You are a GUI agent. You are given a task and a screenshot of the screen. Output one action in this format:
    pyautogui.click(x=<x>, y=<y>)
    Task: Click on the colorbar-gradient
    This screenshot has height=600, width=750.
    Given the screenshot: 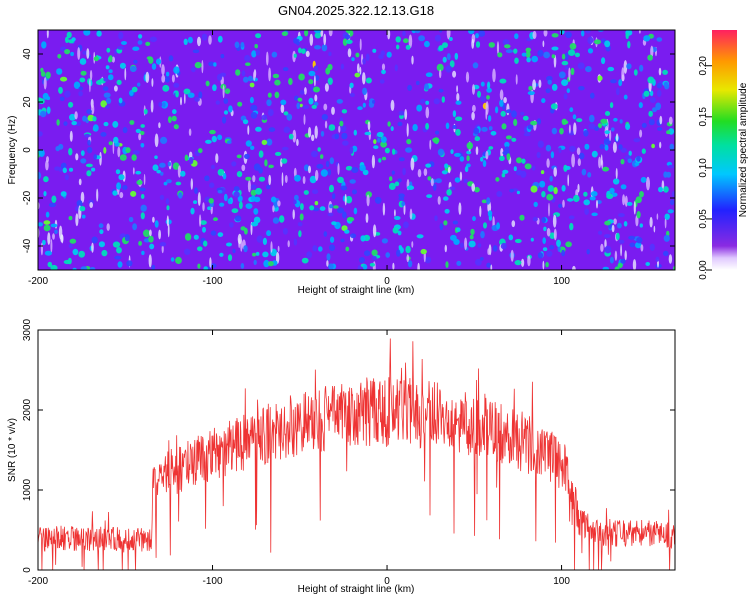 What is the action you would take?
    pyautogui.click(x=724, y=150)
    